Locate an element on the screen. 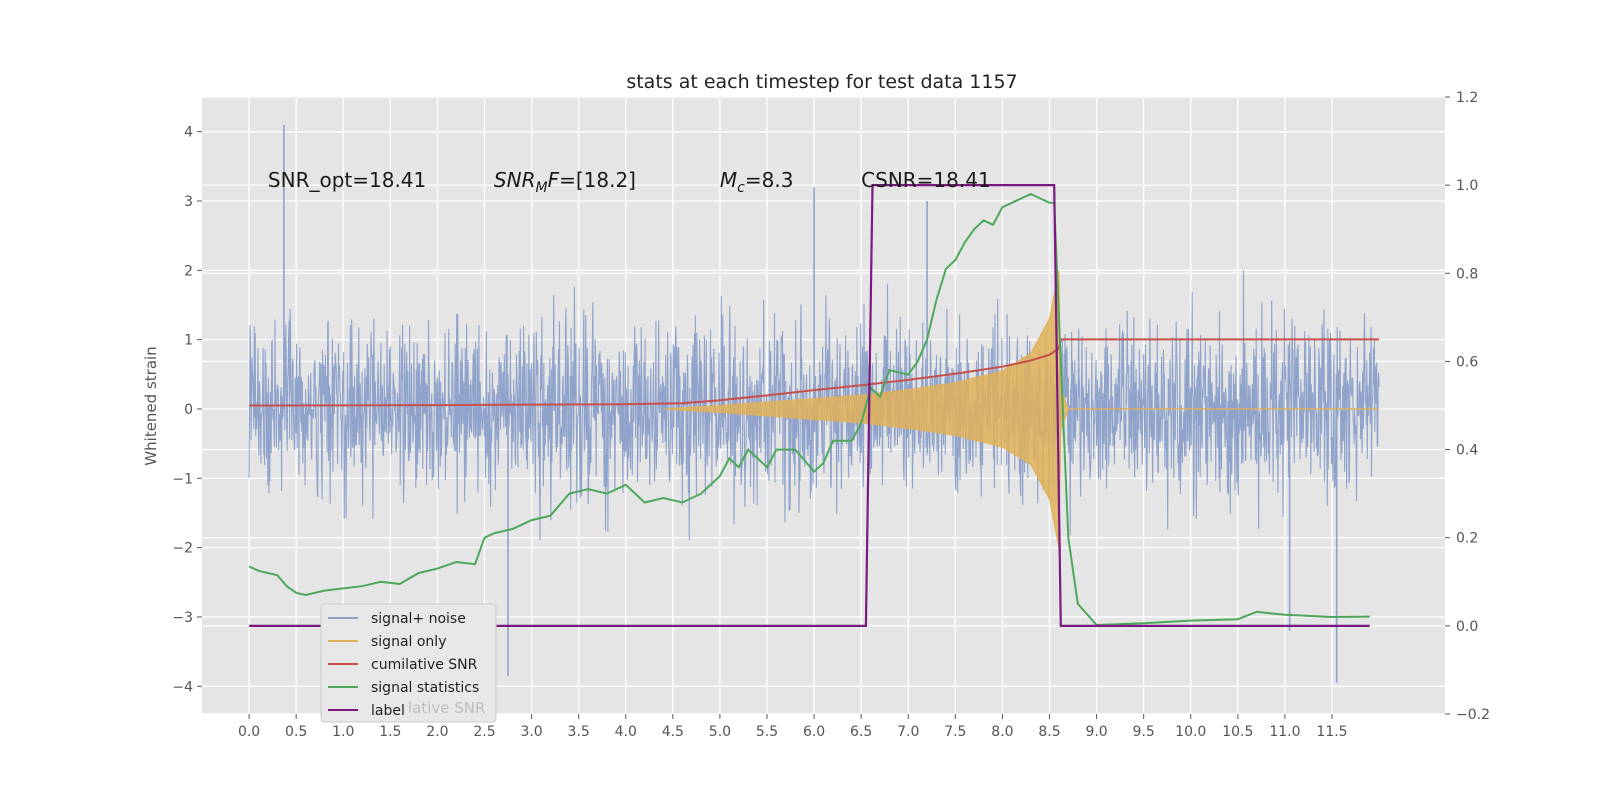 This screenshot has height=800, width=1600. x-tick-label-23: 11.5 is located at coordinates (1331, 732).